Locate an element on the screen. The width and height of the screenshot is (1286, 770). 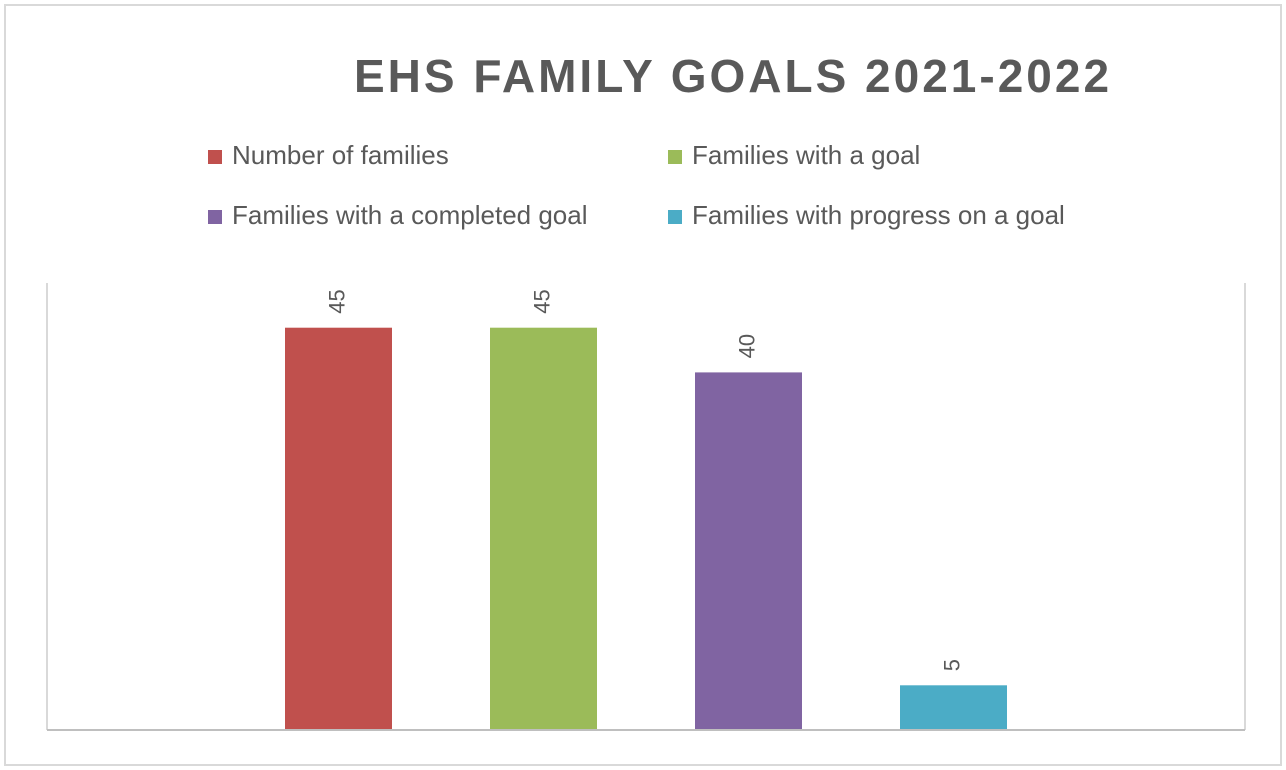
data-label: 40 is located at coordinates (746, 346).